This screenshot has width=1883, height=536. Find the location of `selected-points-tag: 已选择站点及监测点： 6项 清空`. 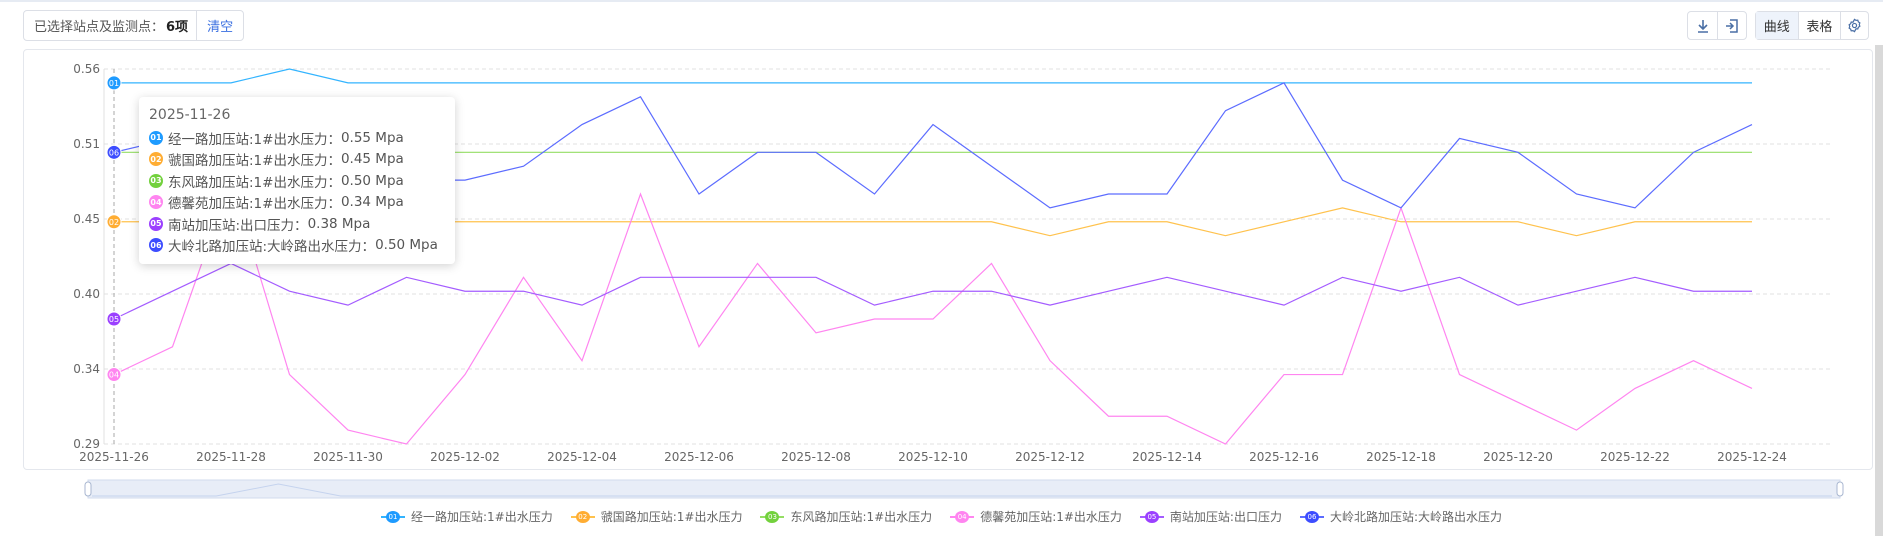

selected-points-tag: 已选择站点及监测点： 6项 清空 is located at coordinates (134, 25).